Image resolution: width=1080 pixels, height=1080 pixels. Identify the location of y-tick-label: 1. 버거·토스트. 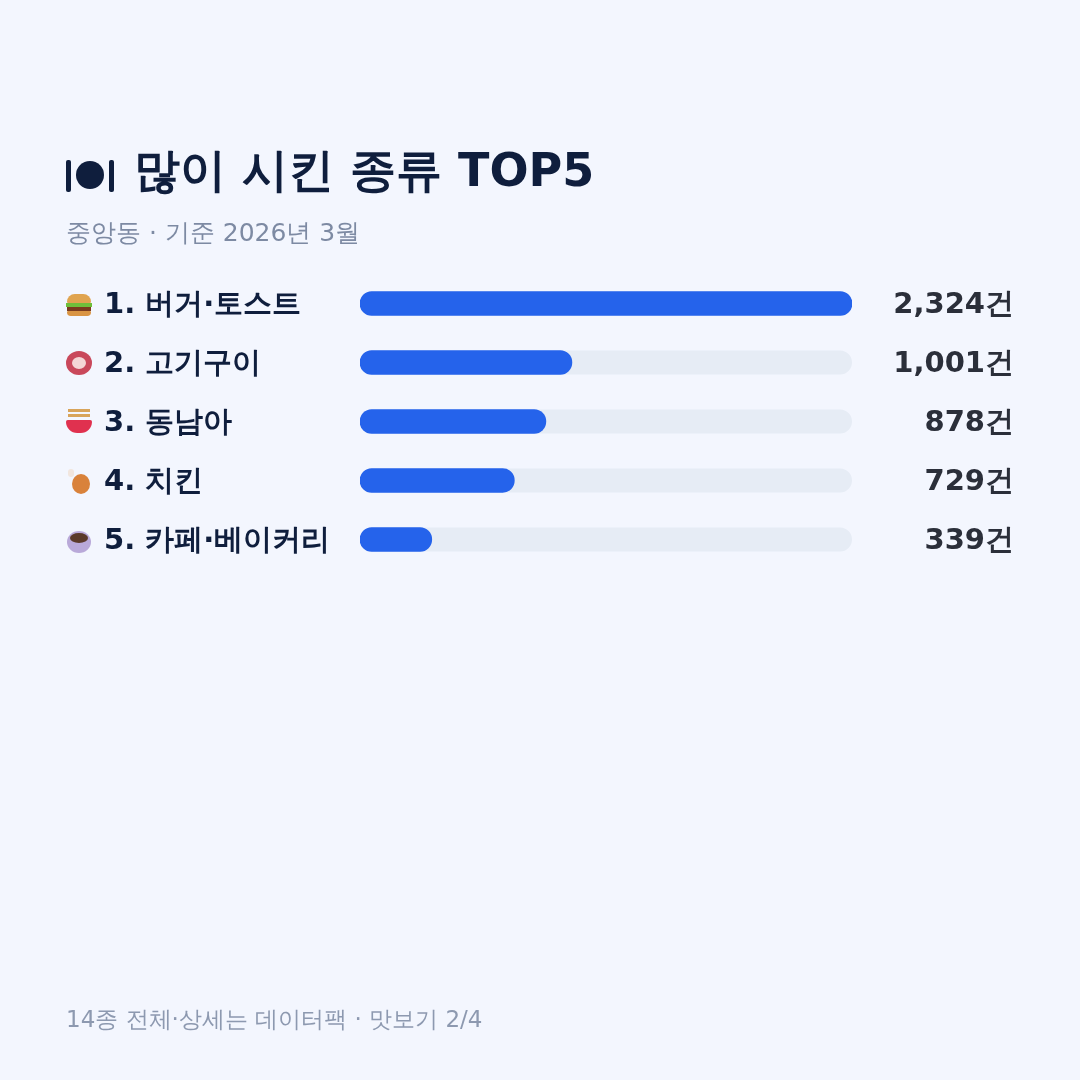
(203, 303).